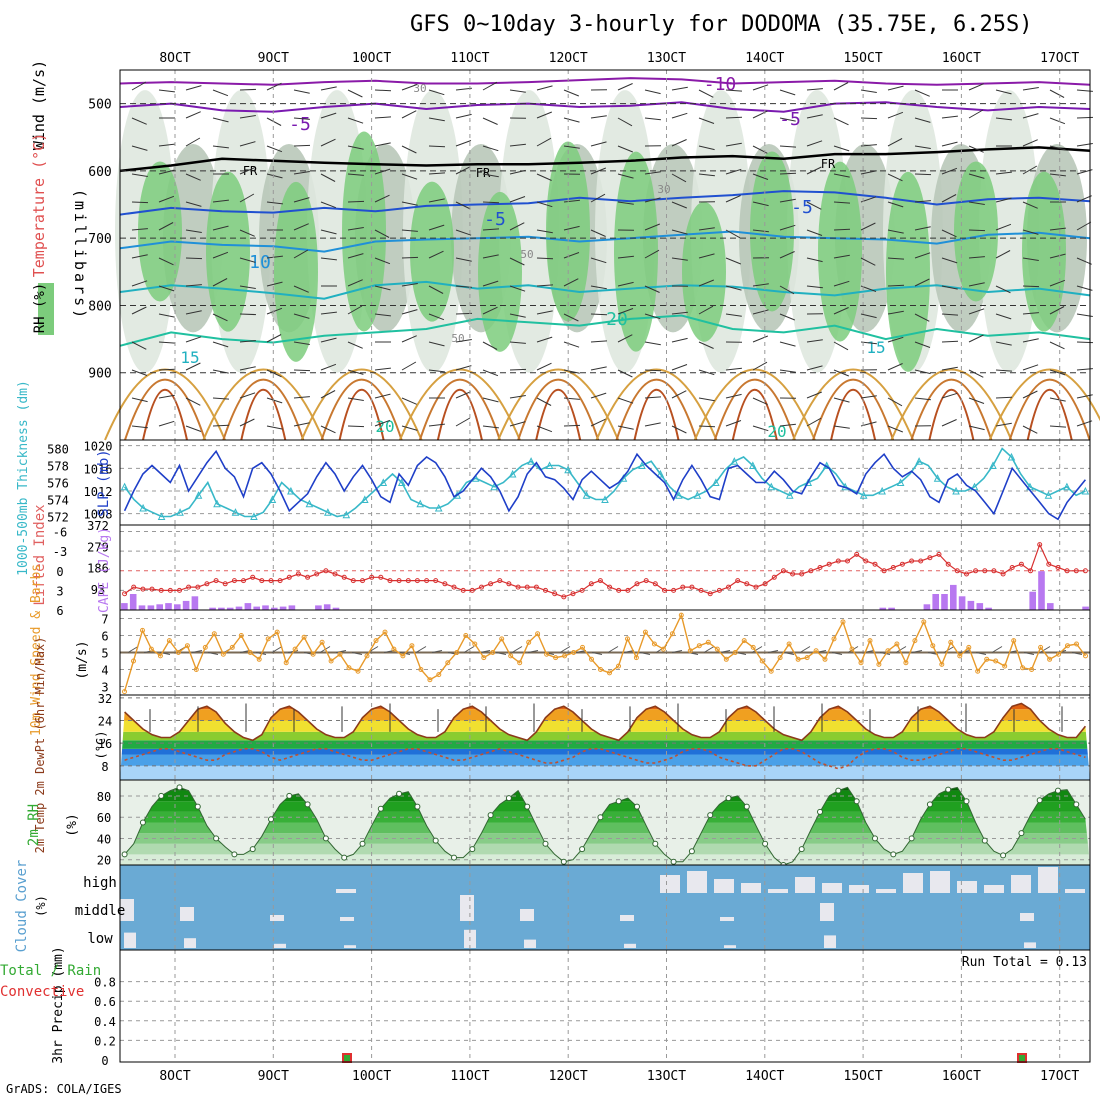 This screenshot has height=1100, width=1100. What do you see at coordinates (98, 515) in the screenshot?
I see `slp-tick-label: 1008` at bounding box center [98, 515].